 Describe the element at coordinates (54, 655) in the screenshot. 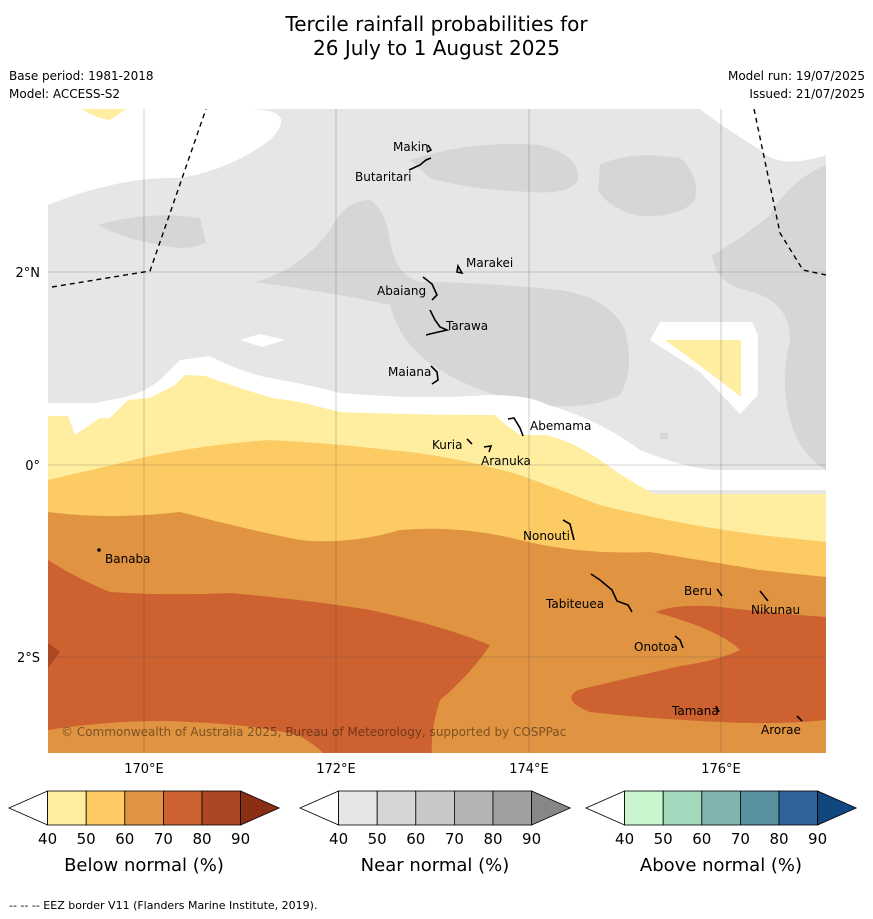

I see `below-normal-80-90-sliver` at that location.